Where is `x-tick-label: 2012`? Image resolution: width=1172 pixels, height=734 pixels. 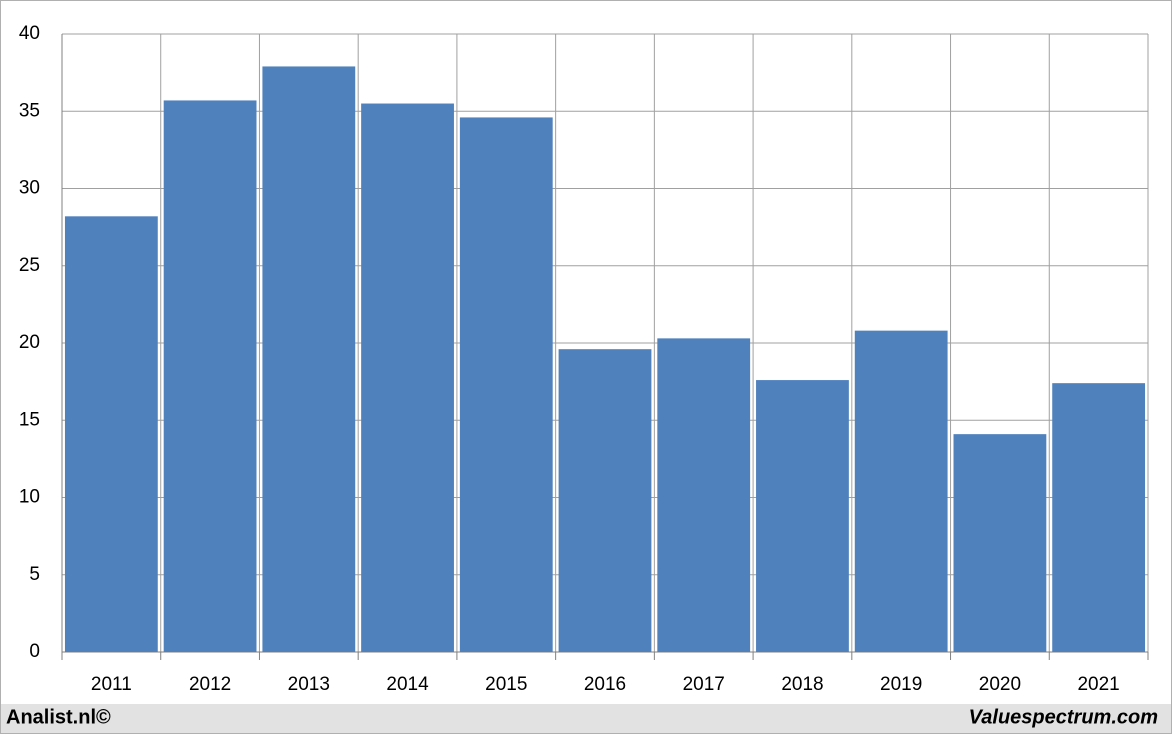
x-tick-label: 2012 is located at coordinates (210, 684).